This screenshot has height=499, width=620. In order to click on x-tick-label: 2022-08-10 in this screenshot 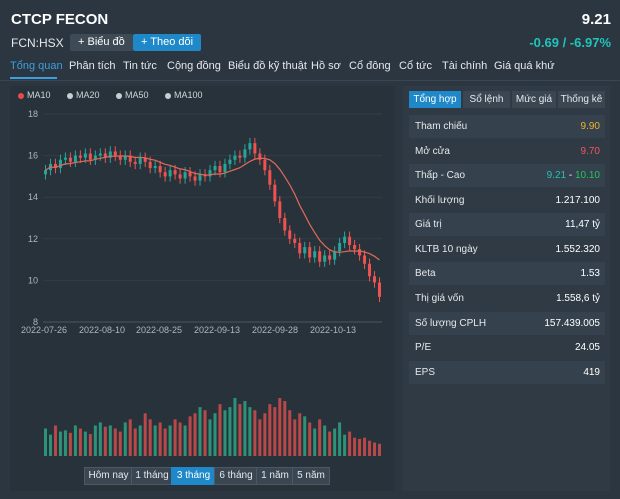, I will do `click(102, 330)`.